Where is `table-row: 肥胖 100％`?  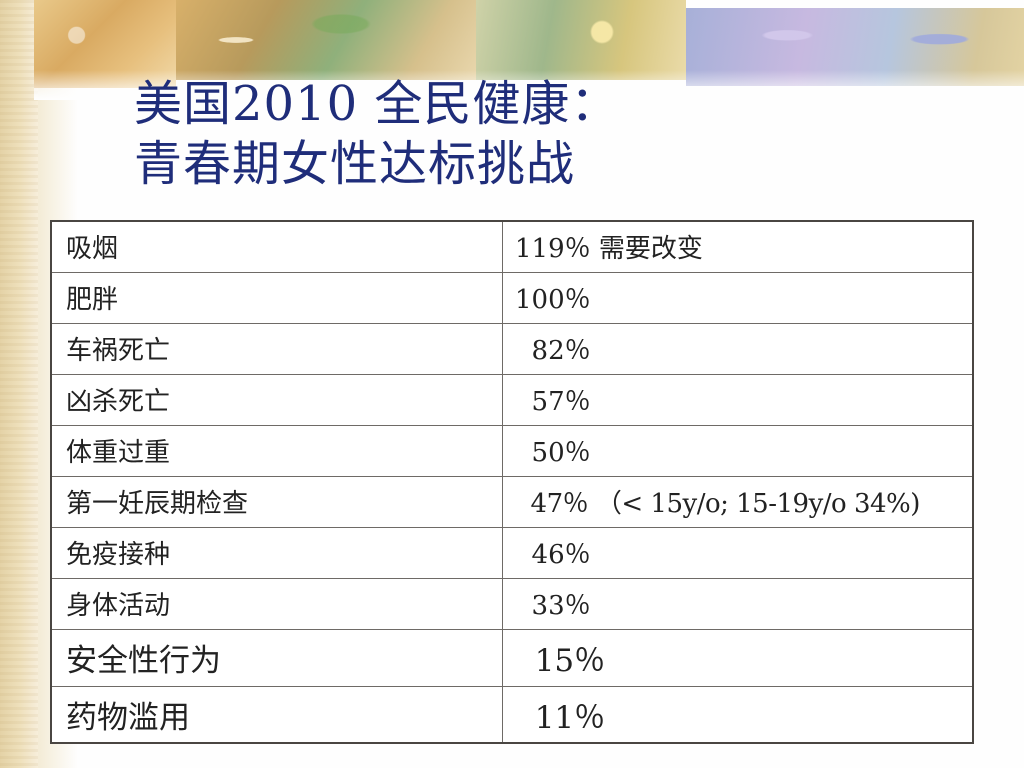
table-row: 肥胖 100％ is located at coordinates (512, 297).